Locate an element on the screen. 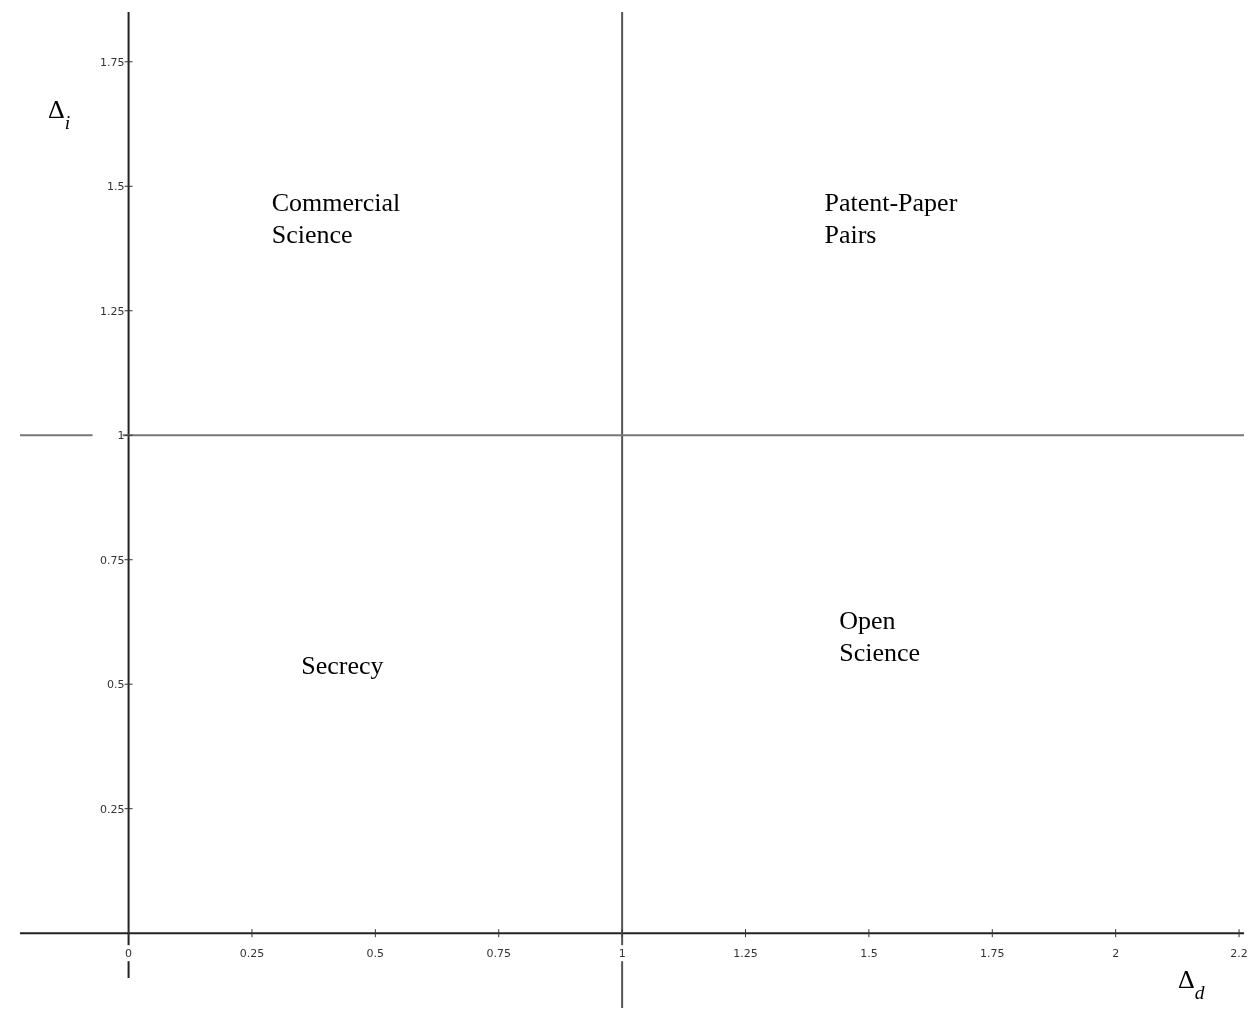 Image resolution: width=1252 pixels, height=1017 pixels. y-tick-label: 1.25 is located at coordinates (112, 311).